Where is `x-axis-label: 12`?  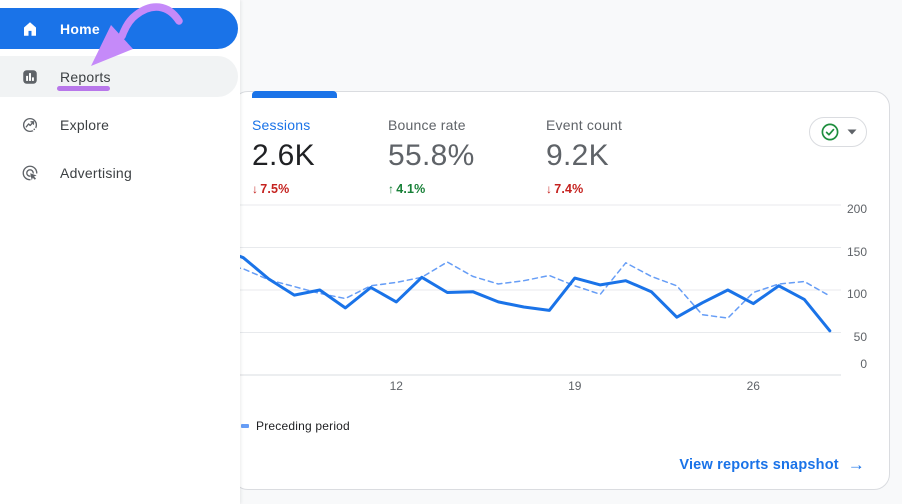
x-axis-label: 12 is located at coordinates (396, 386).